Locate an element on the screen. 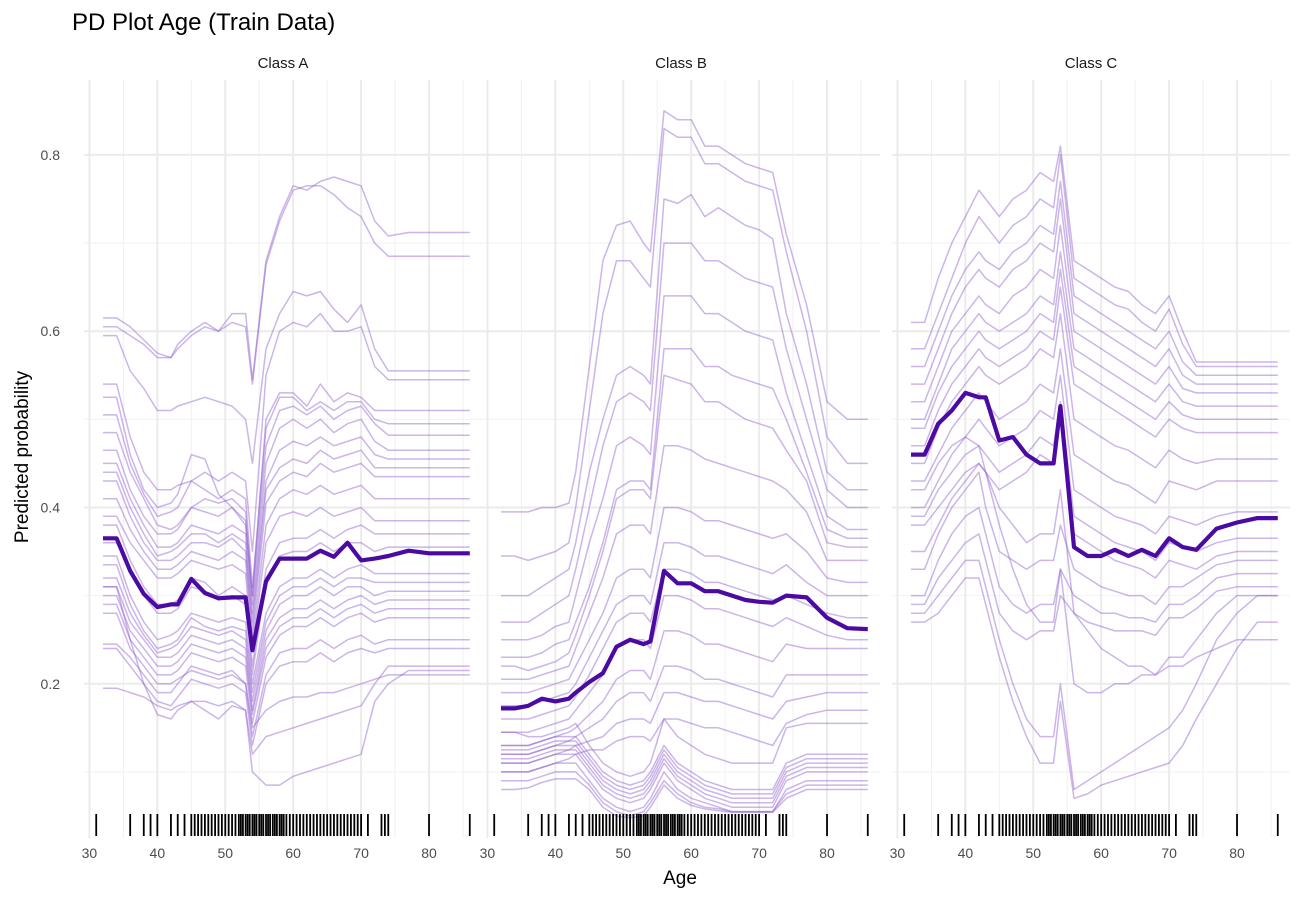 This screenshot has width=1300, height=902. y-tick-label: 0.8 is located at coordinates (51, 155).